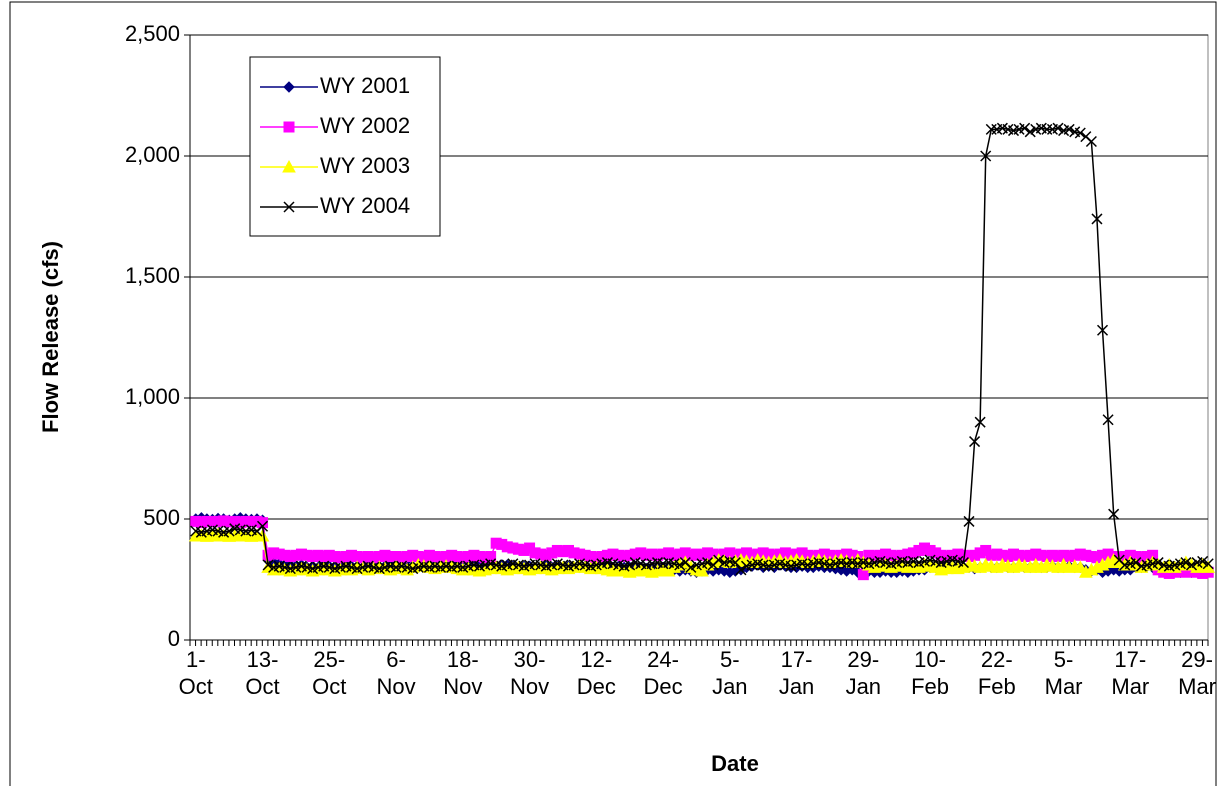  I want to click on x-axis-title: Date, so click(735, 763).